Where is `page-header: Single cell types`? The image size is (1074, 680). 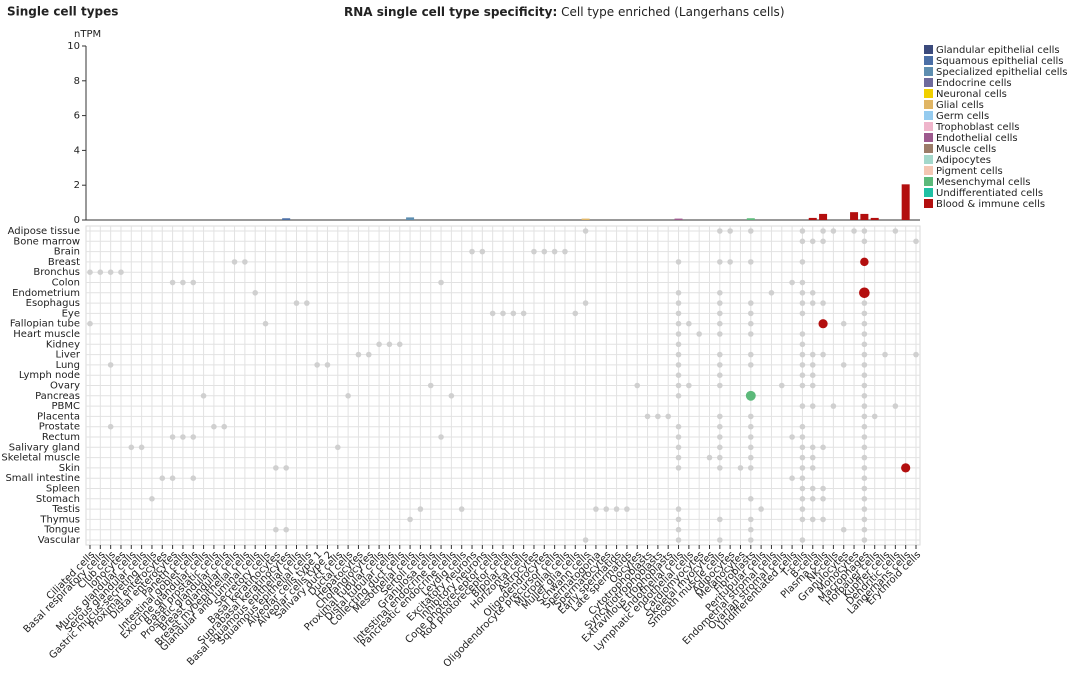
page-header: Single cell types is located at coordinates (62, 12).